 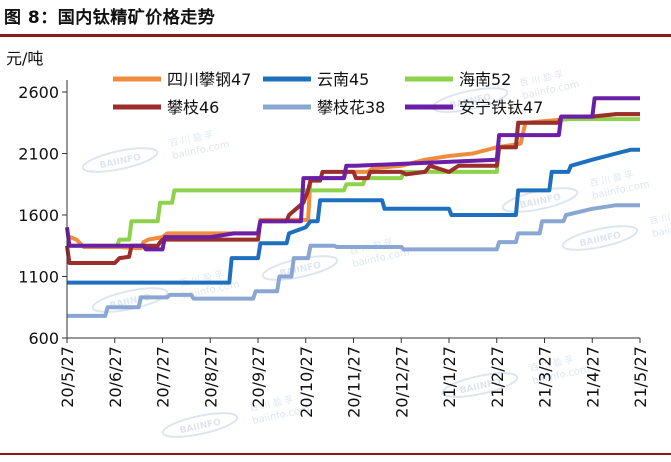 I want to click on legend-label: 攀枝46, so click(x=193, y=107).